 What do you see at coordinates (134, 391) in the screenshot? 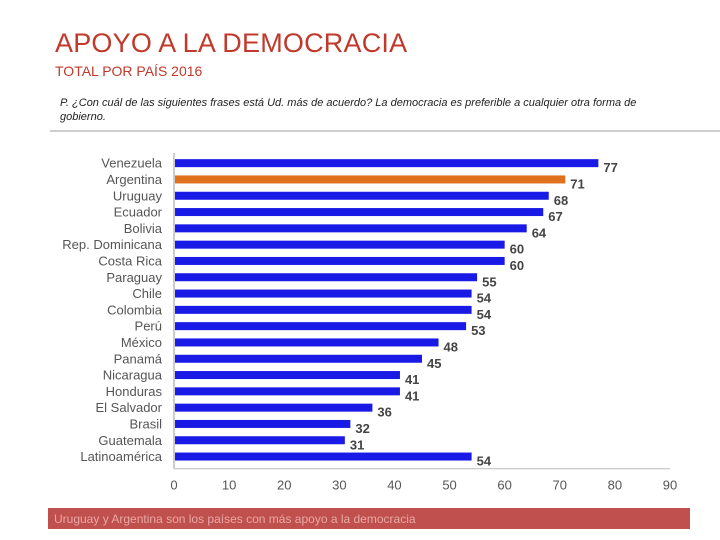
I see `category-label: Honduras` at bounding box center [134, 391].